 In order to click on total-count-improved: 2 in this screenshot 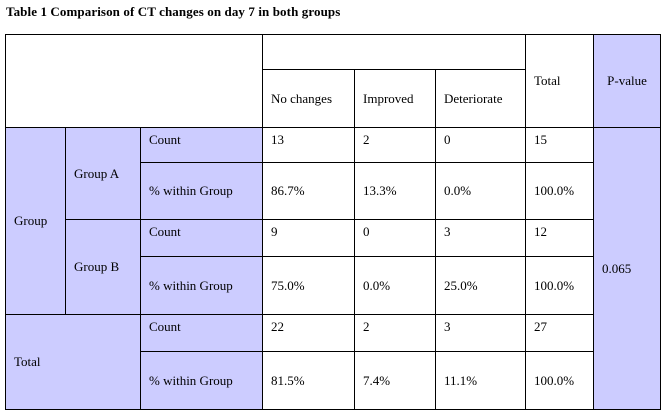, I will do `click(395, 333)`.